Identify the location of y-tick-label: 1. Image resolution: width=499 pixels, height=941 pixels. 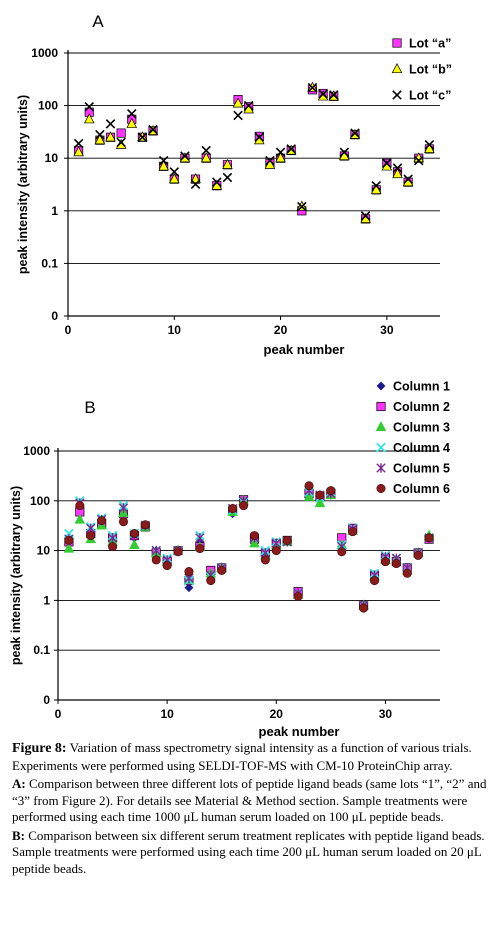
(54, 211).